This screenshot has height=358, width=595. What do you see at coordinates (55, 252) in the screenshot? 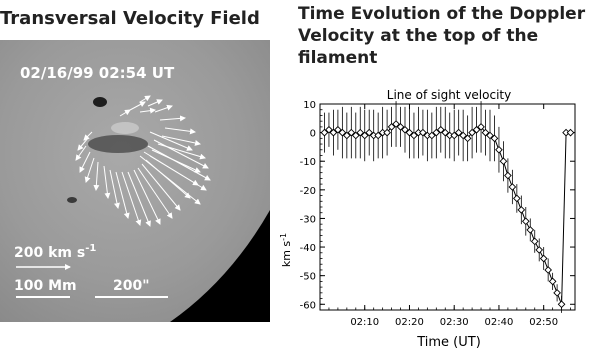
I see `velocity-scale-label: 200 km s-1` at bounding box center [55, 252].